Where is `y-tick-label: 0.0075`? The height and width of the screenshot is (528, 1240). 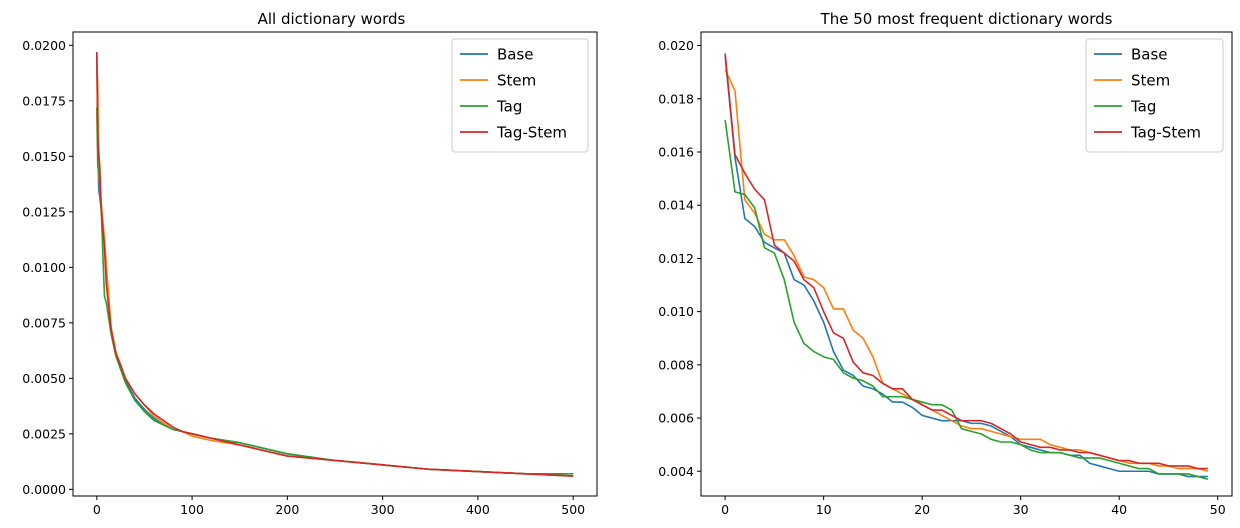
y-tick-label: 0.0075 is located at coordinates (44, 322).